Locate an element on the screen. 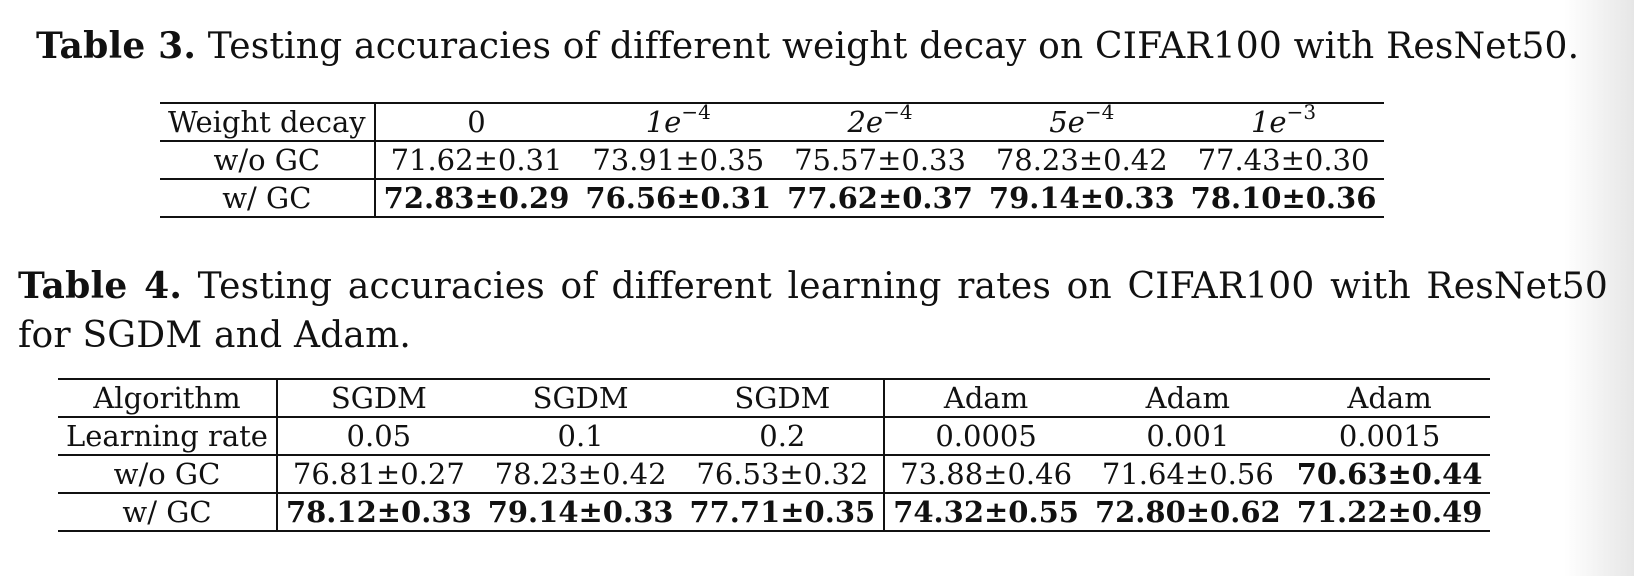  table3-caption-label: Table 3. is located at coordinates (116, 46).